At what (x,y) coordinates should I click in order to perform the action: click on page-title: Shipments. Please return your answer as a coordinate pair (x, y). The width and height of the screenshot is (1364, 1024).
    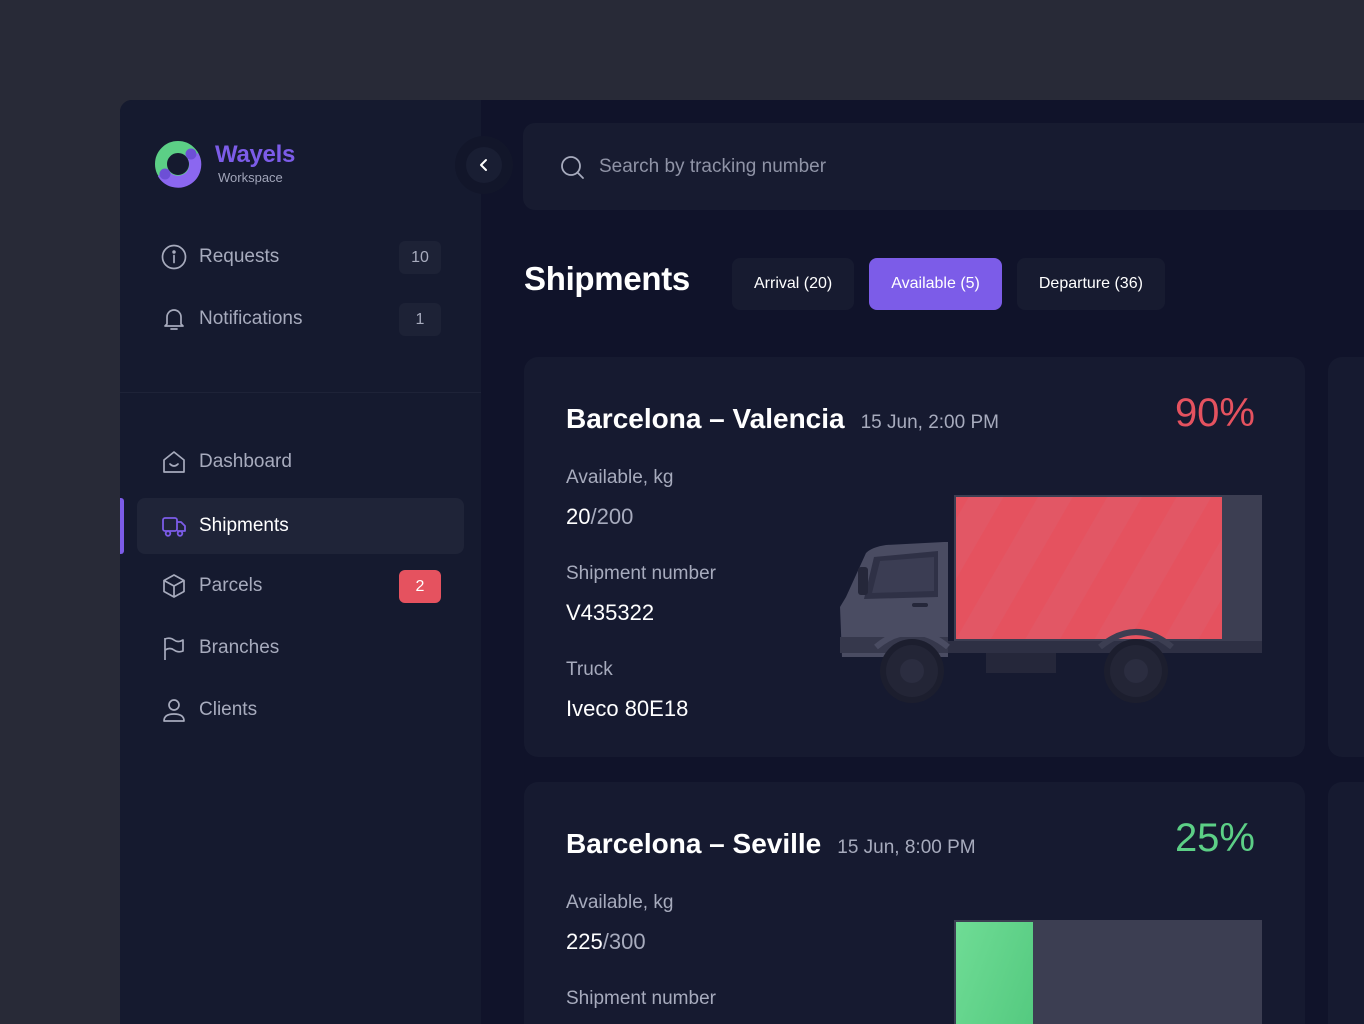
    Looking at the image, I should click on (607, 278).